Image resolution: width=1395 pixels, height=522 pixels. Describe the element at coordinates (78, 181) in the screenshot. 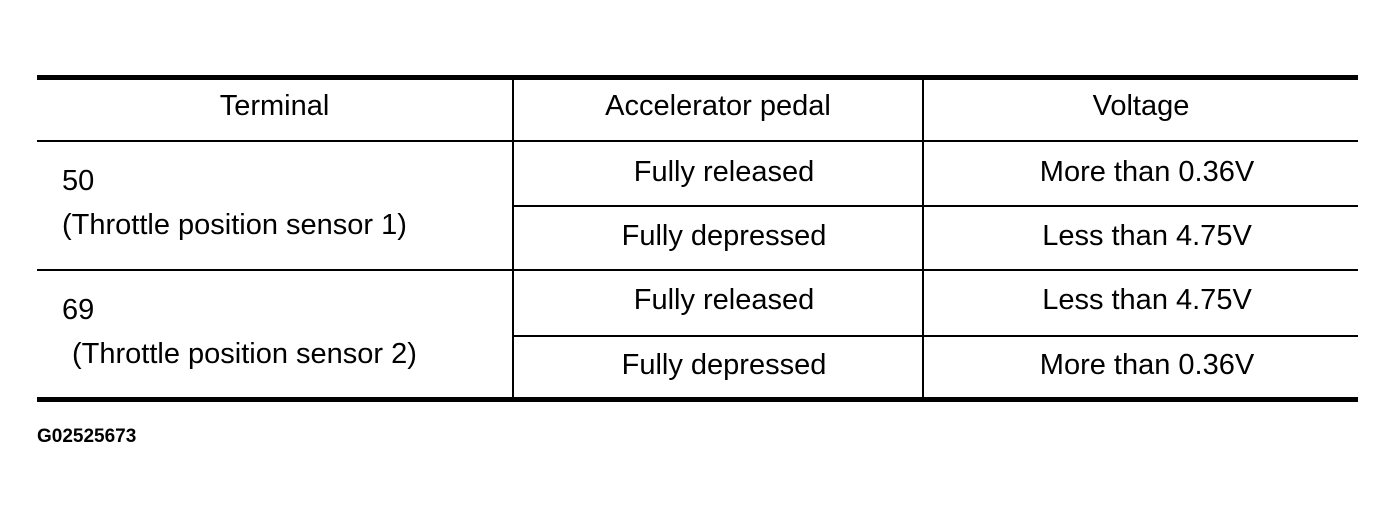

I see `terminal-number: 50` at that location.